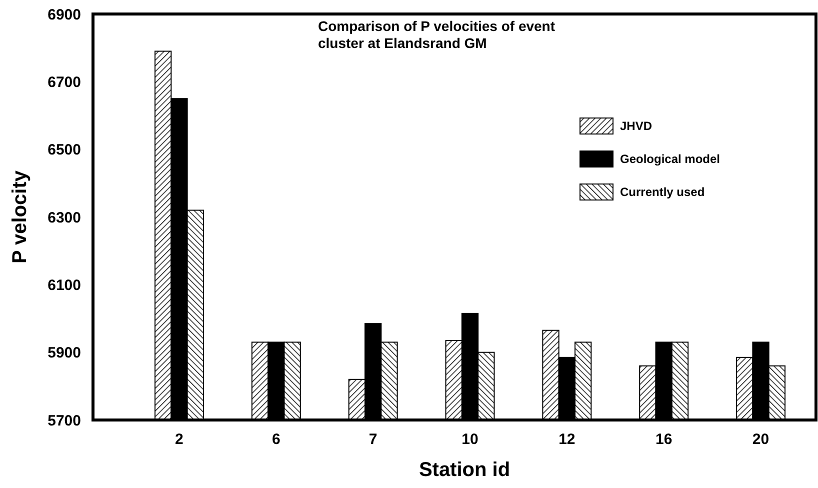  Describe the element at coordinates (64, 217) in the screenshot. I see `y-tick-label: 6300` at that location.